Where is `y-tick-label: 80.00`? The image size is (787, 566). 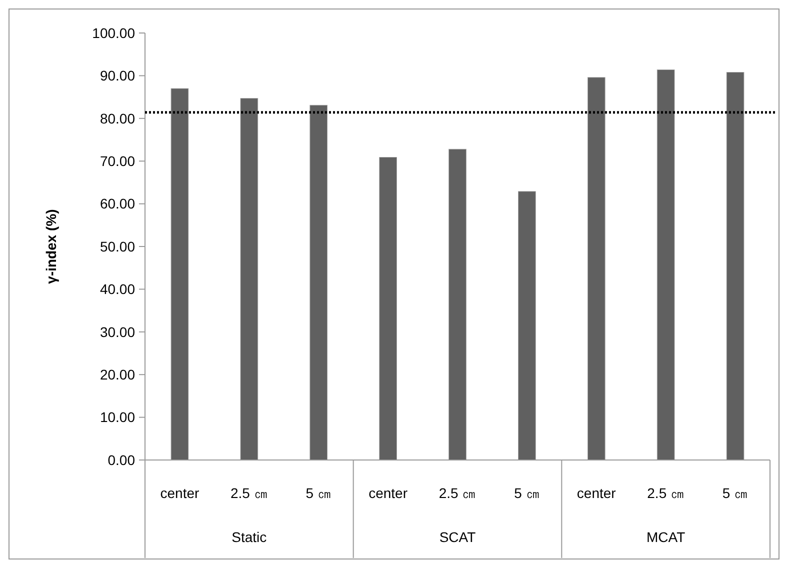 y-tick-label: 80.00 is located at coordinates (118, 118).